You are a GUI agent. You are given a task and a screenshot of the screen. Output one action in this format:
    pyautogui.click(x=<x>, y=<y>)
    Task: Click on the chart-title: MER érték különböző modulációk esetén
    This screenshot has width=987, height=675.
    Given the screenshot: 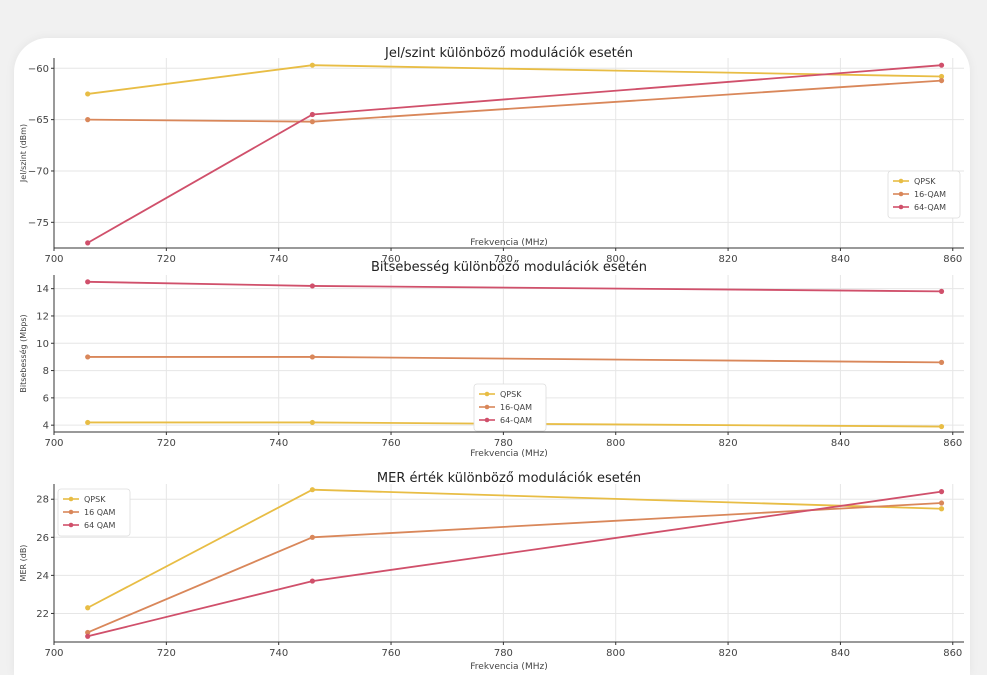 What is the action you would take?
    pyautogui.click(x=509, y=478)
    